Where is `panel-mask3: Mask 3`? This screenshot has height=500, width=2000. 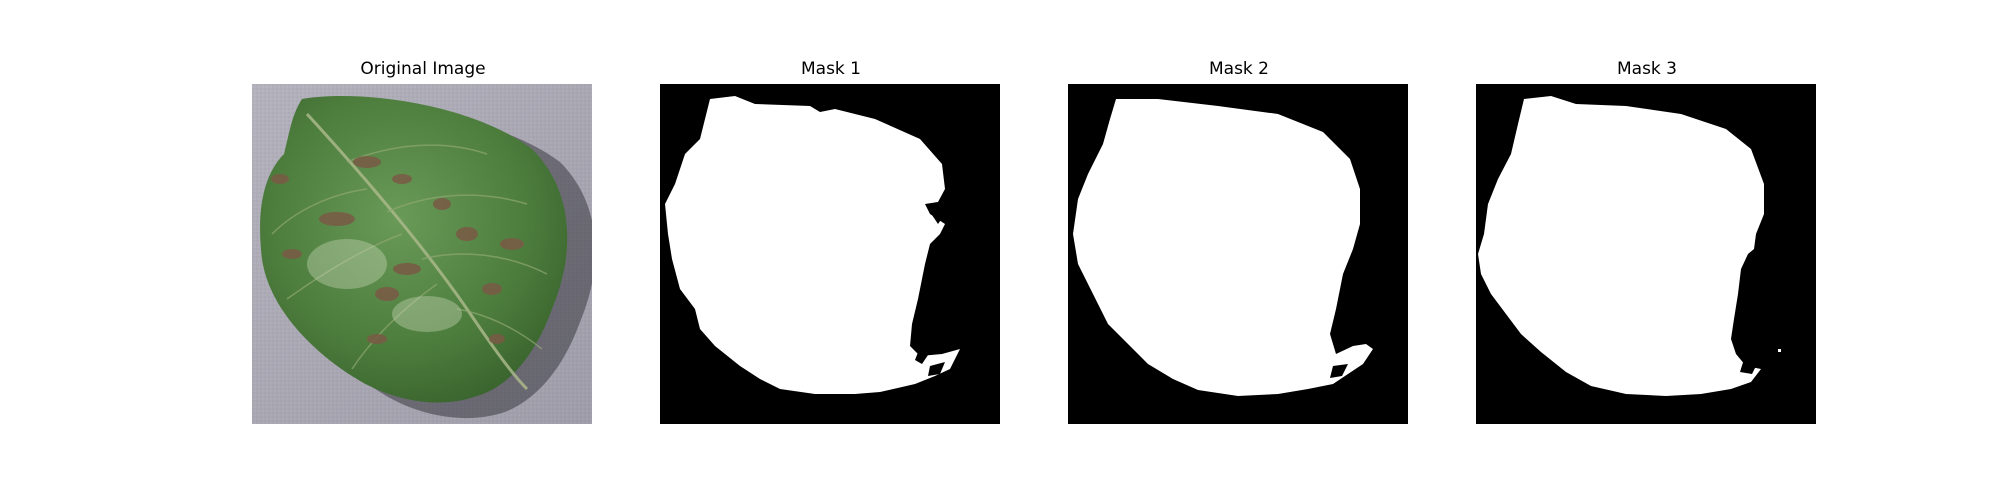
panel-mask3: Mask 3 is located at coordinates (1647, 240).